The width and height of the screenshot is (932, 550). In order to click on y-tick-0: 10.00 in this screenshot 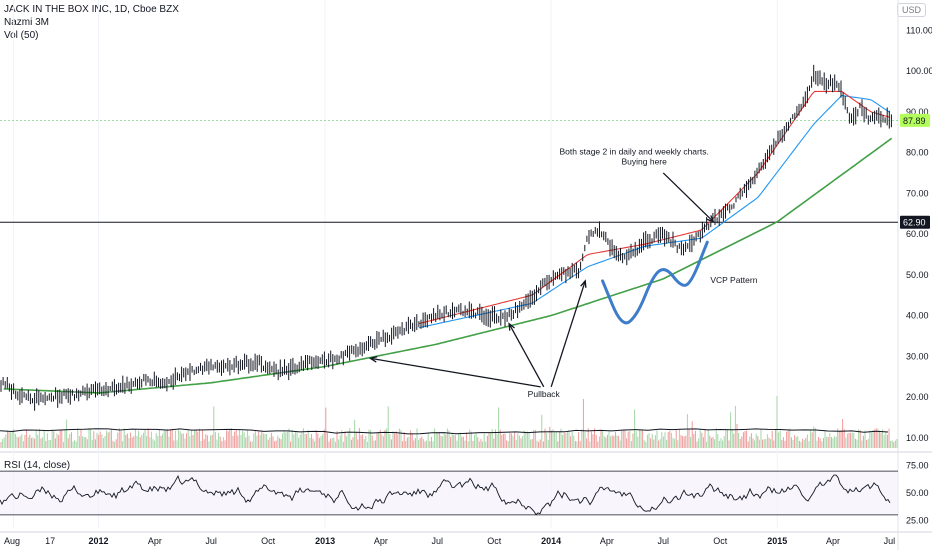, I will do `click(917, 438)`.